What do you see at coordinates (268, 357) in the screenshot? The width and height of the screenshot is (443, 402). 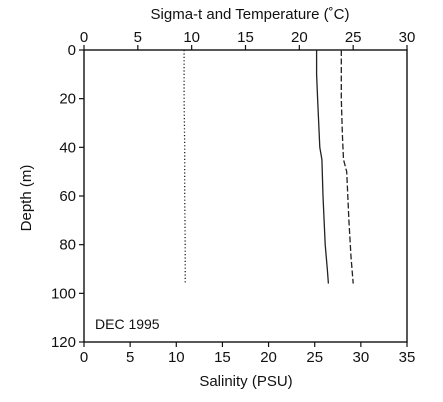 I see `bottom-axis-tick-label: 20` at bounding box center [268, 357].